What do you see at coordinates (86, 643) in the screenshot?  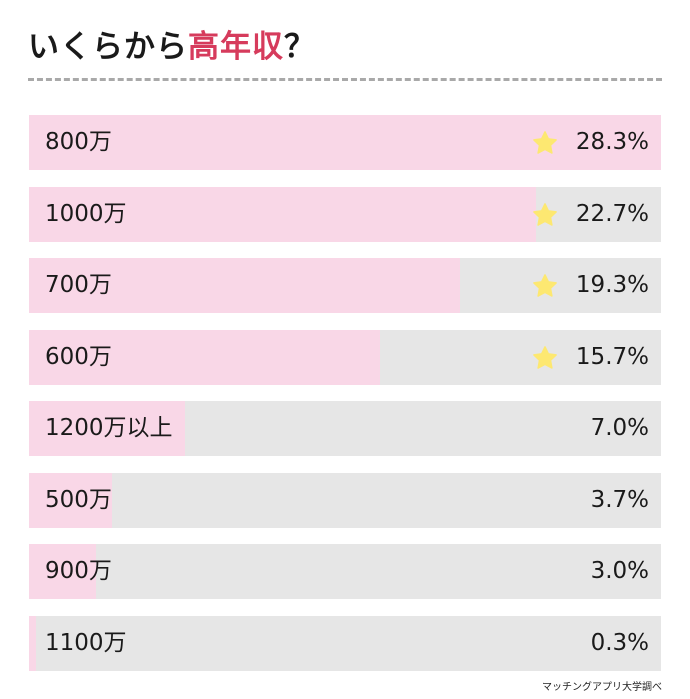 I see `bar-category-label: 1100万` at bounding box center [86, 643].